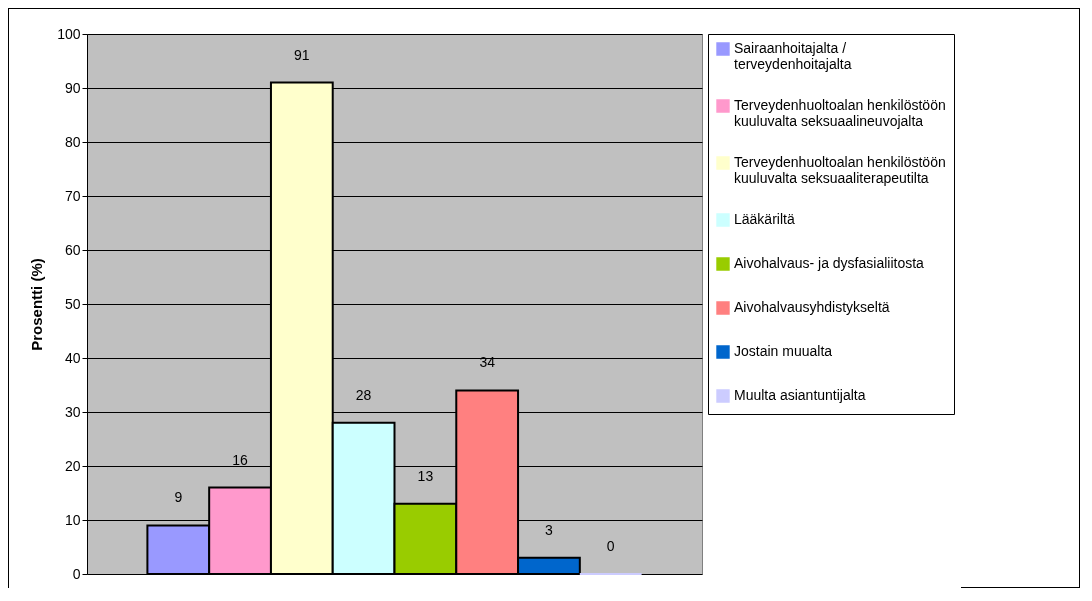 The image size is (1092, 601). Describe the element at coordinates (425, 475) in the screenshot. I see `data-label: 13` at that location.